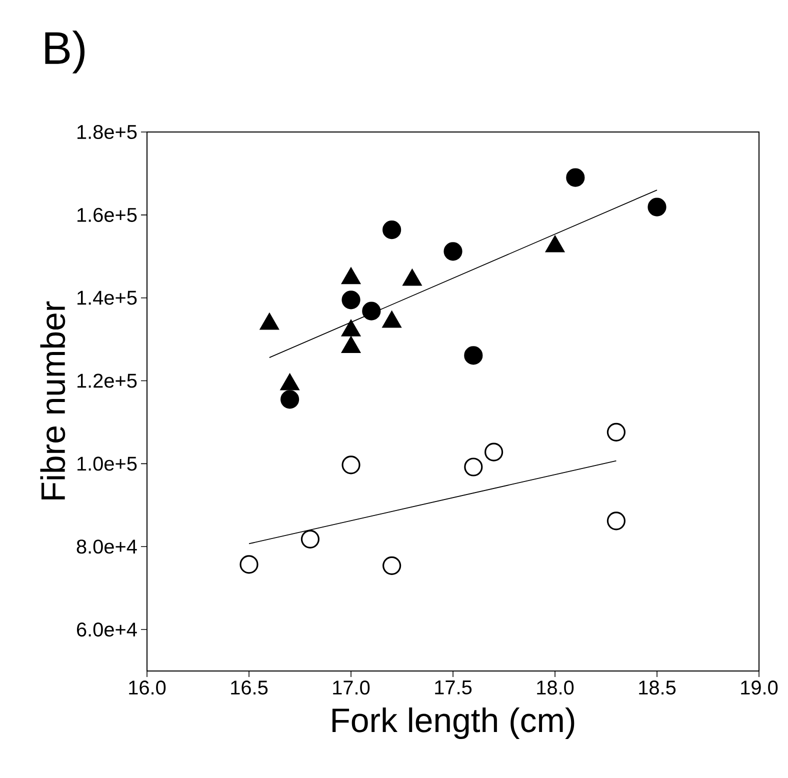 The image size is (788, 778). What do you see at coordinates (249, 687) in the screenshot?
I see `x-tick-label: 16.5` at bounding box center [249, 687].